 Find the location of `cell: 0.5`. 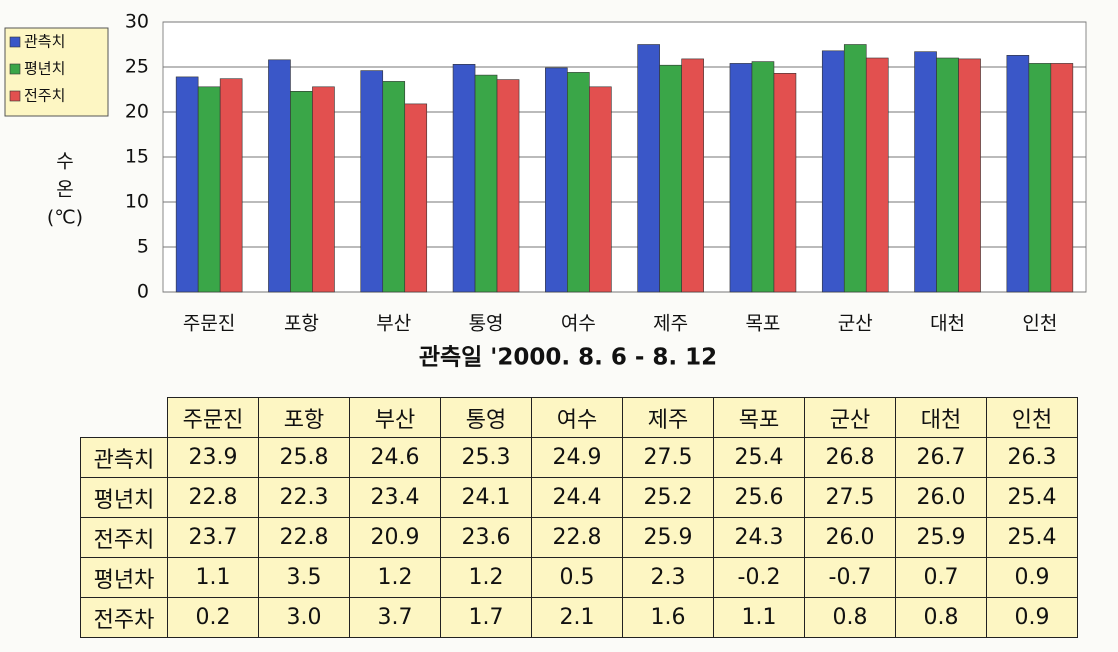

cell: 0.5 is located at coordinates (577, 577).